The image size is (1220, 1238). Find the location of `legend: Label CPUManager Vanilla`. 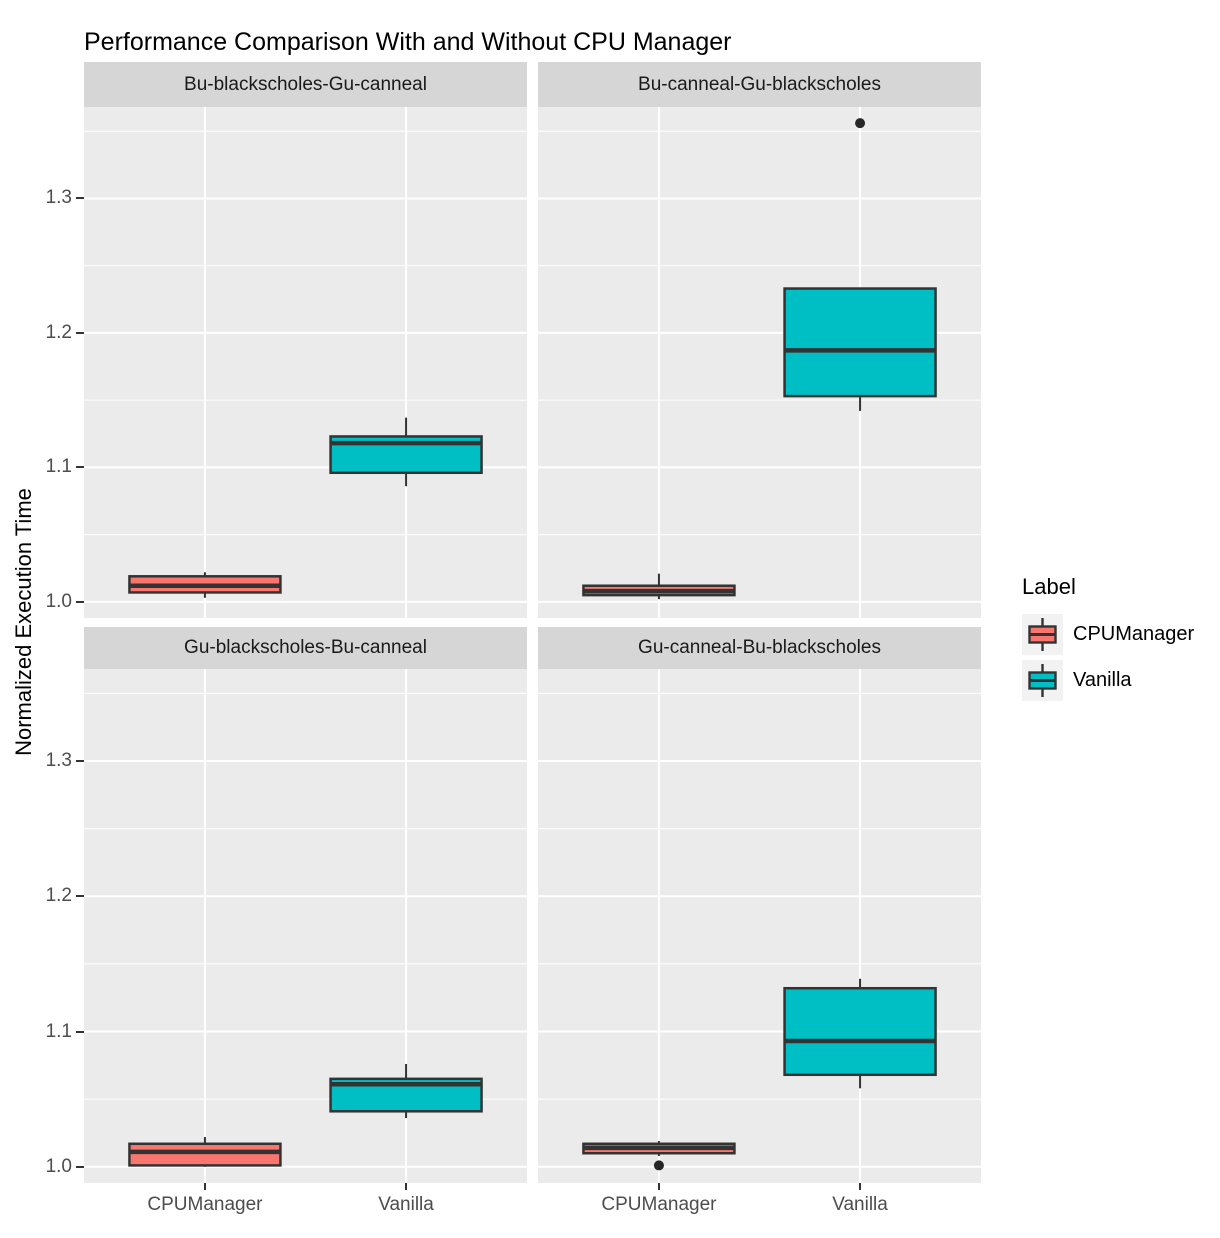

legend: Label CPUManager Vanilla is located at coordinates (1108, 640).